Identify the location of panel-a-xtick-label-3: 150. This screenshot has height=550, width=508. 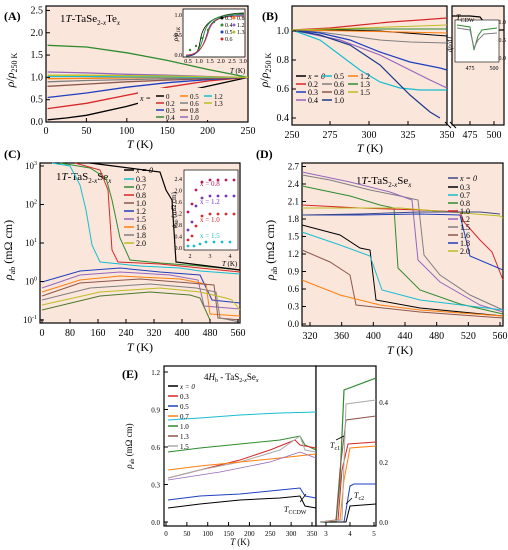
(167, 131).